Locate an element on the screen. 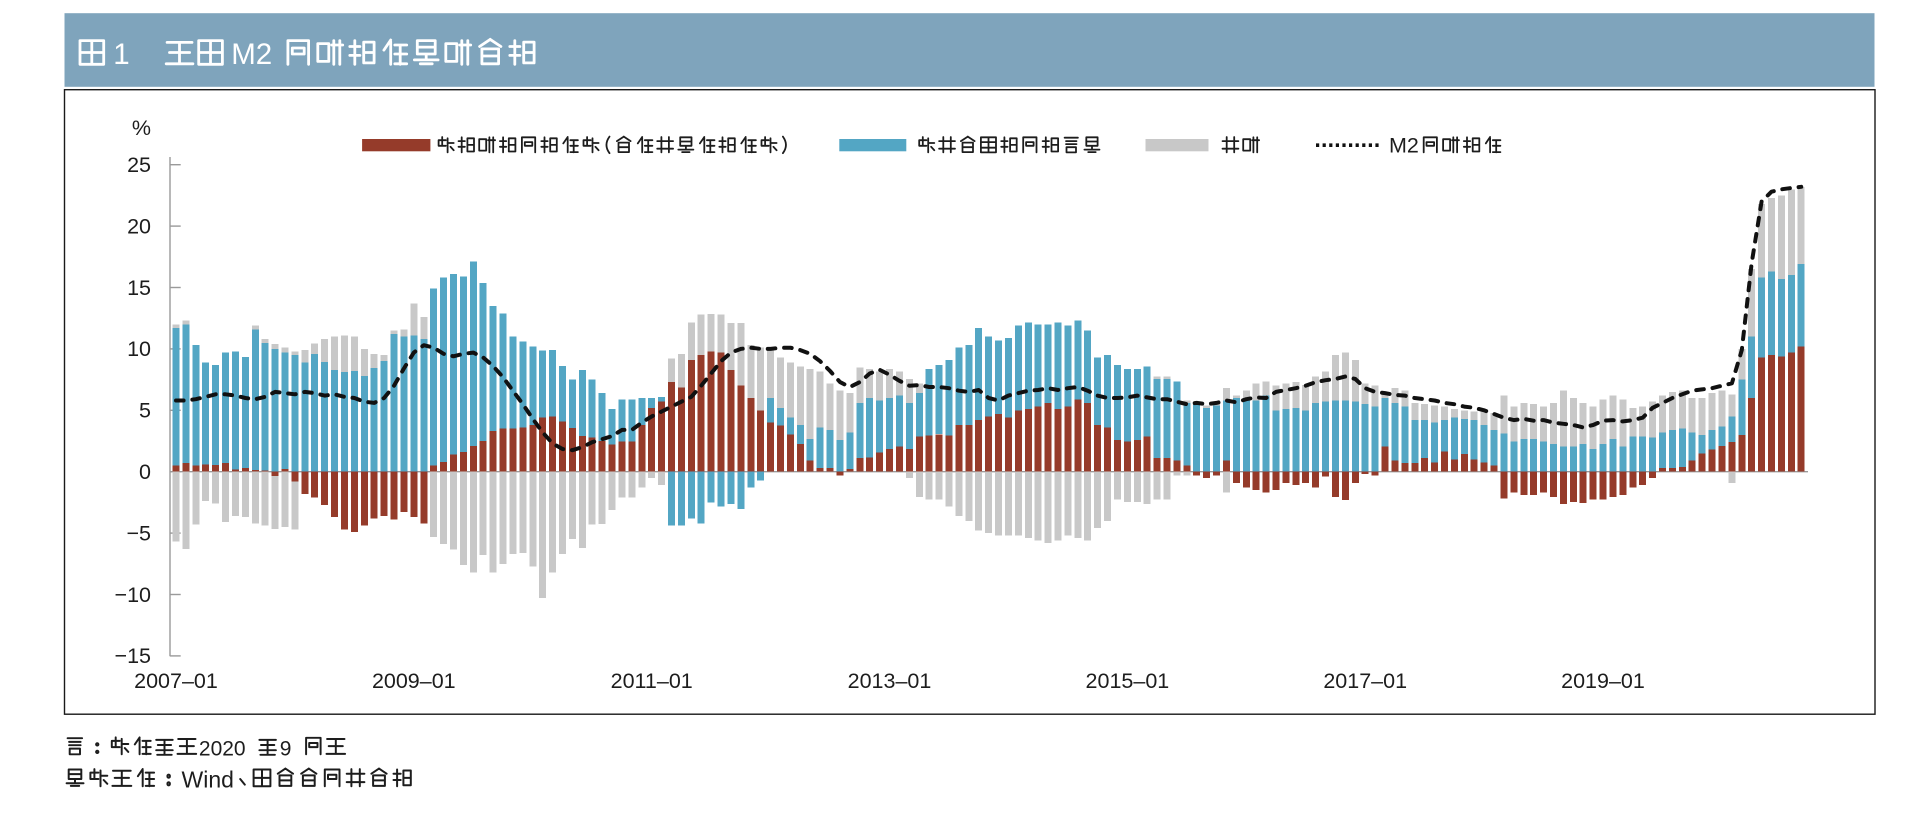 The width and height of the screenshot is (1931, 834). svg-text: 9 is located at coordinates (286, 749).